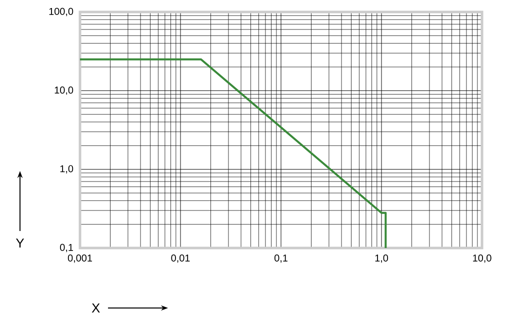 The image size is (510, 321). I want to click on y-tick-label: 10,0, so click(64, 90).